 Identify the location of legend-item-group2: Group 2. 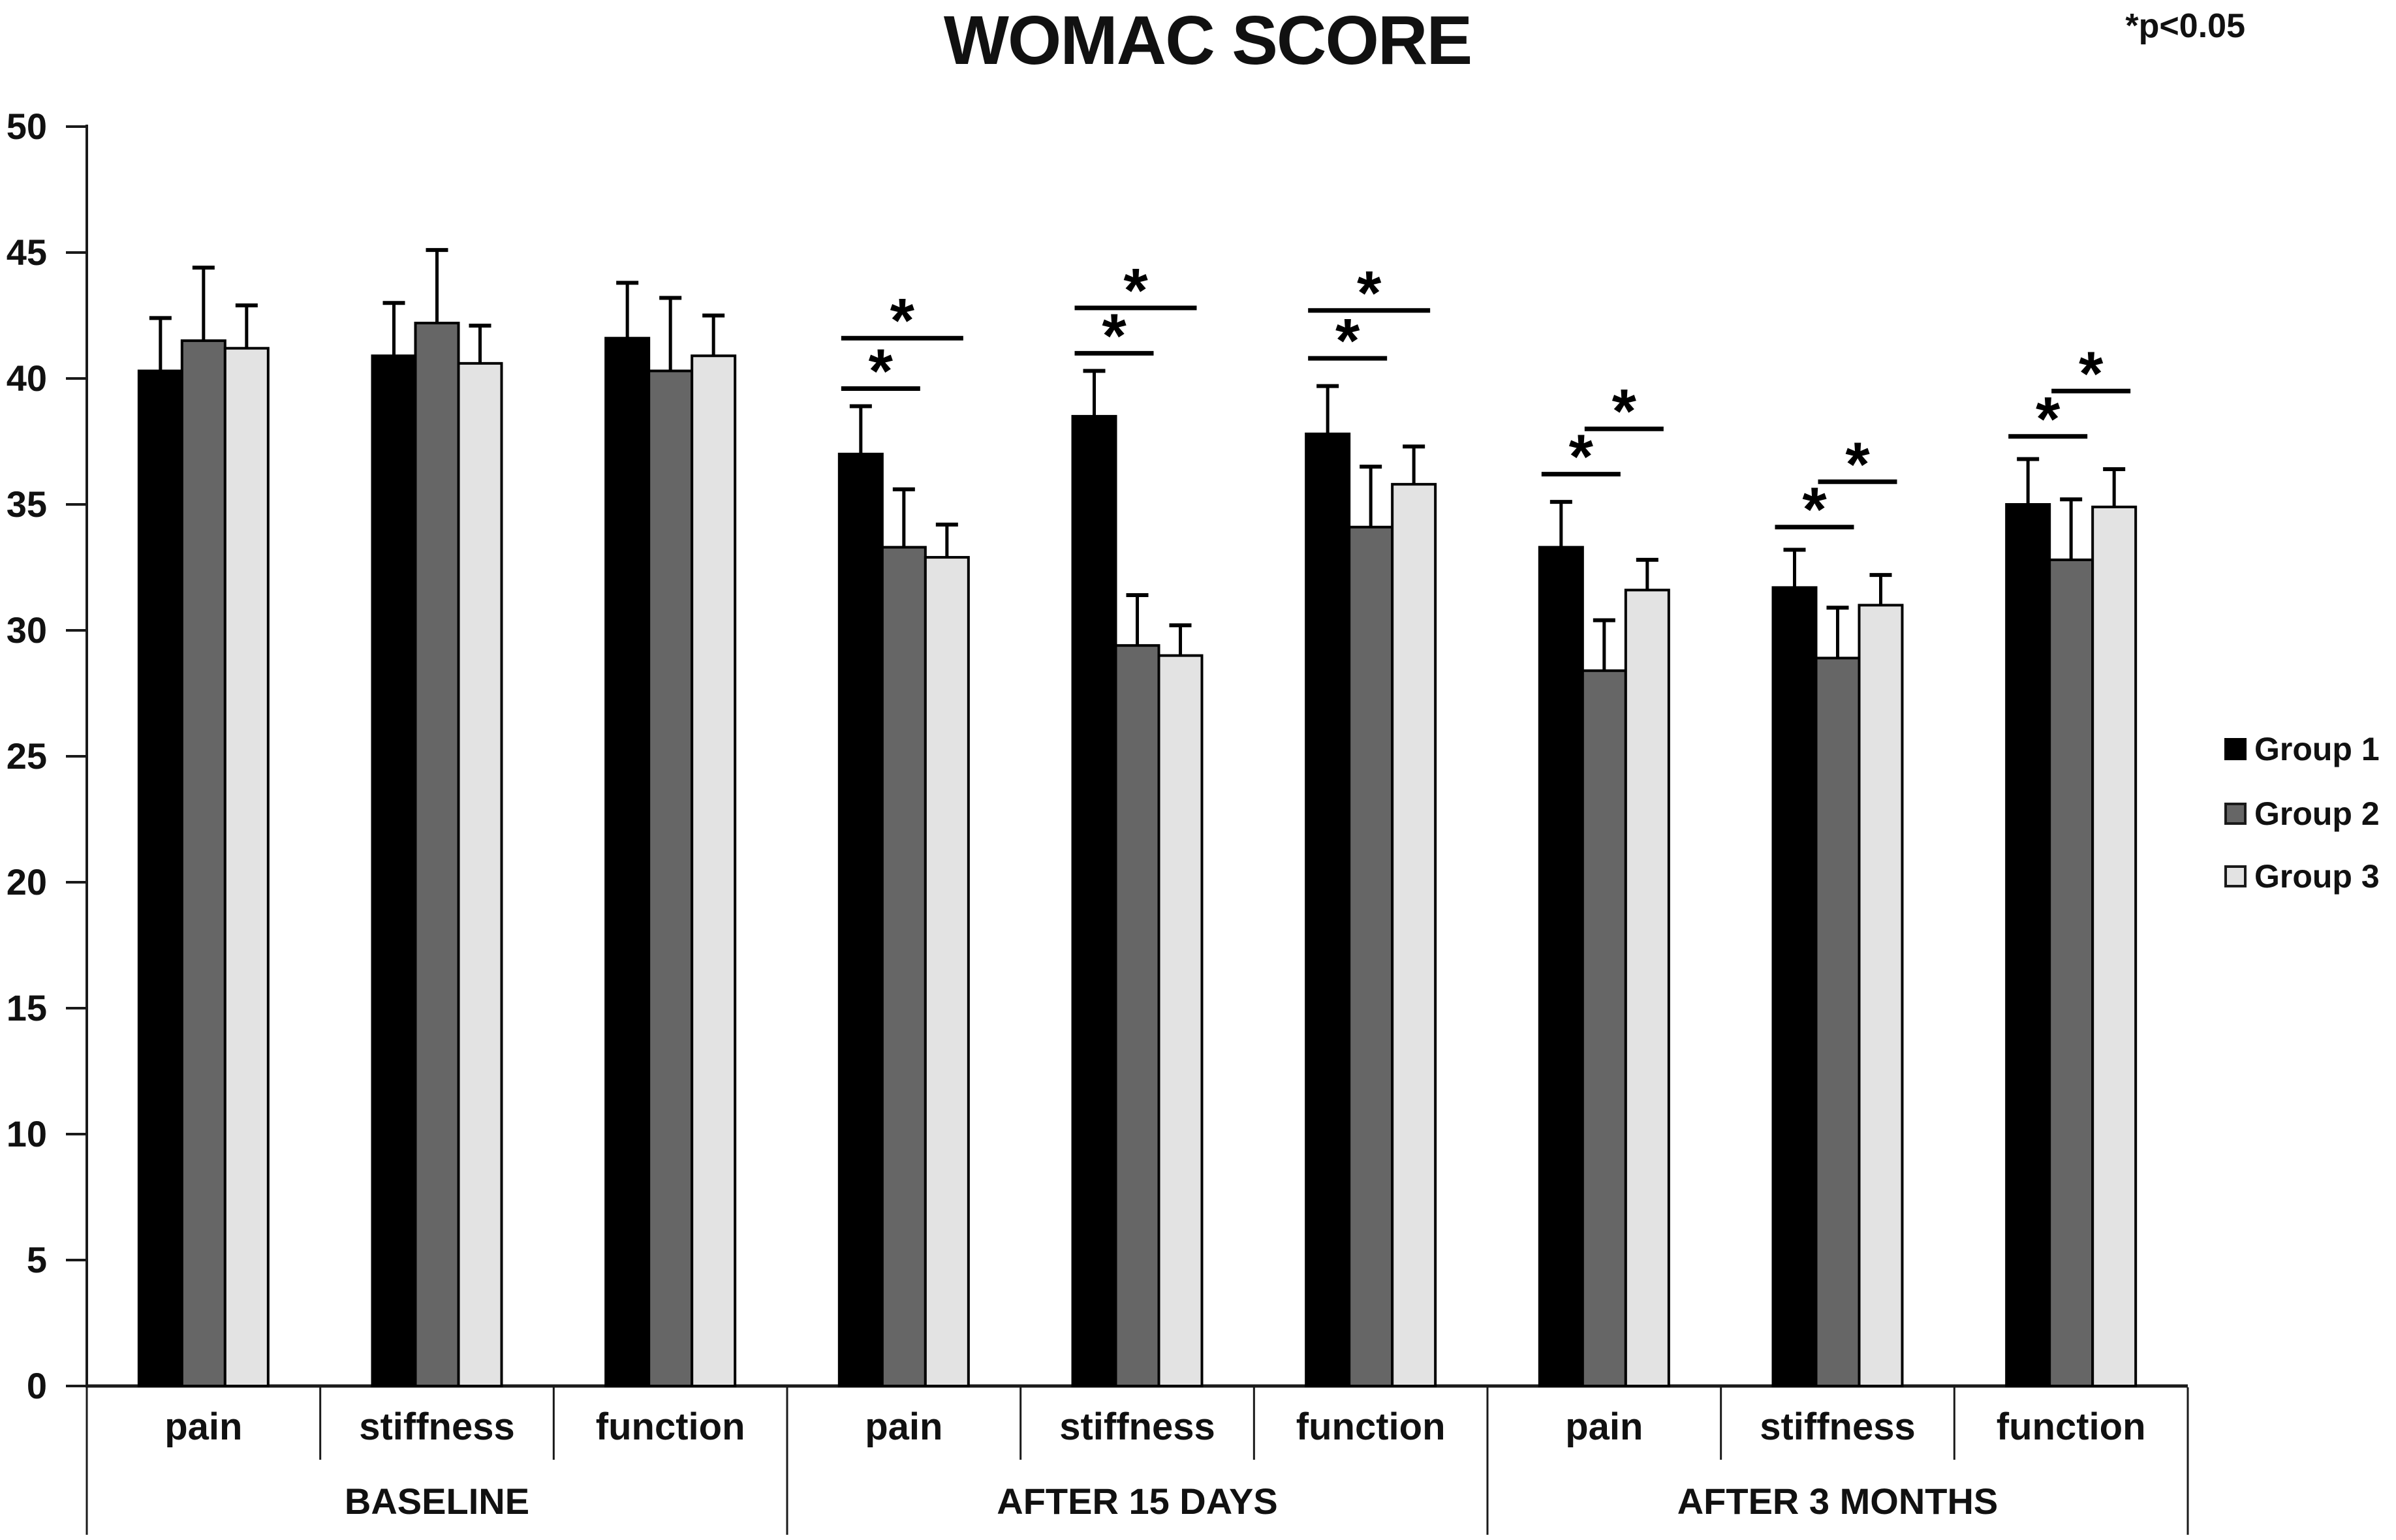
(2302, 813).